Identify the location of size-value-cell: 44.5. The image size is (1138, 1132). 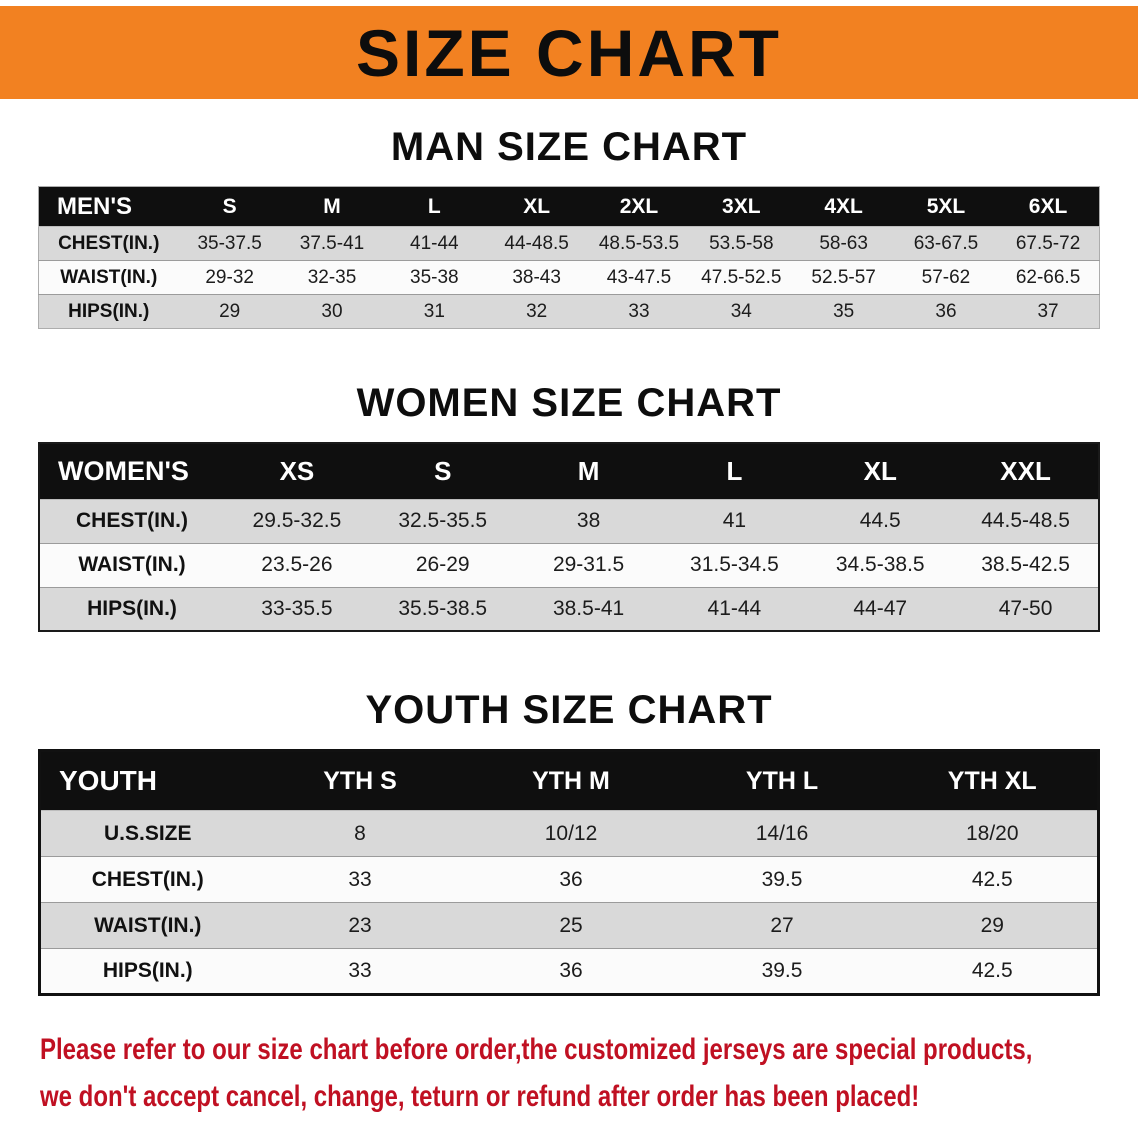
(880, 520).